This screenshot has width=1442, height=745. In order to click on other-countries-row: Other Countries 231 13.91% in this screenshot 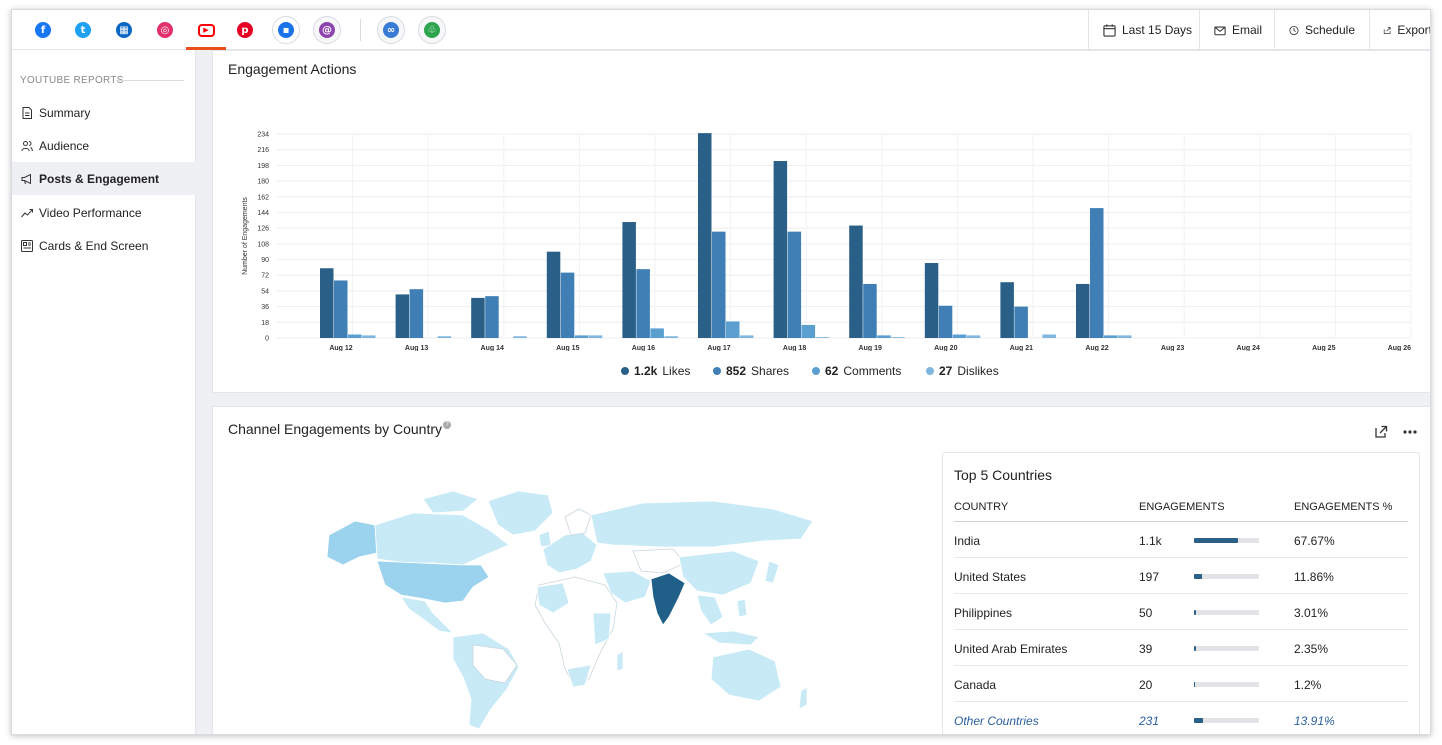, I will do `click(1181, 718)`.